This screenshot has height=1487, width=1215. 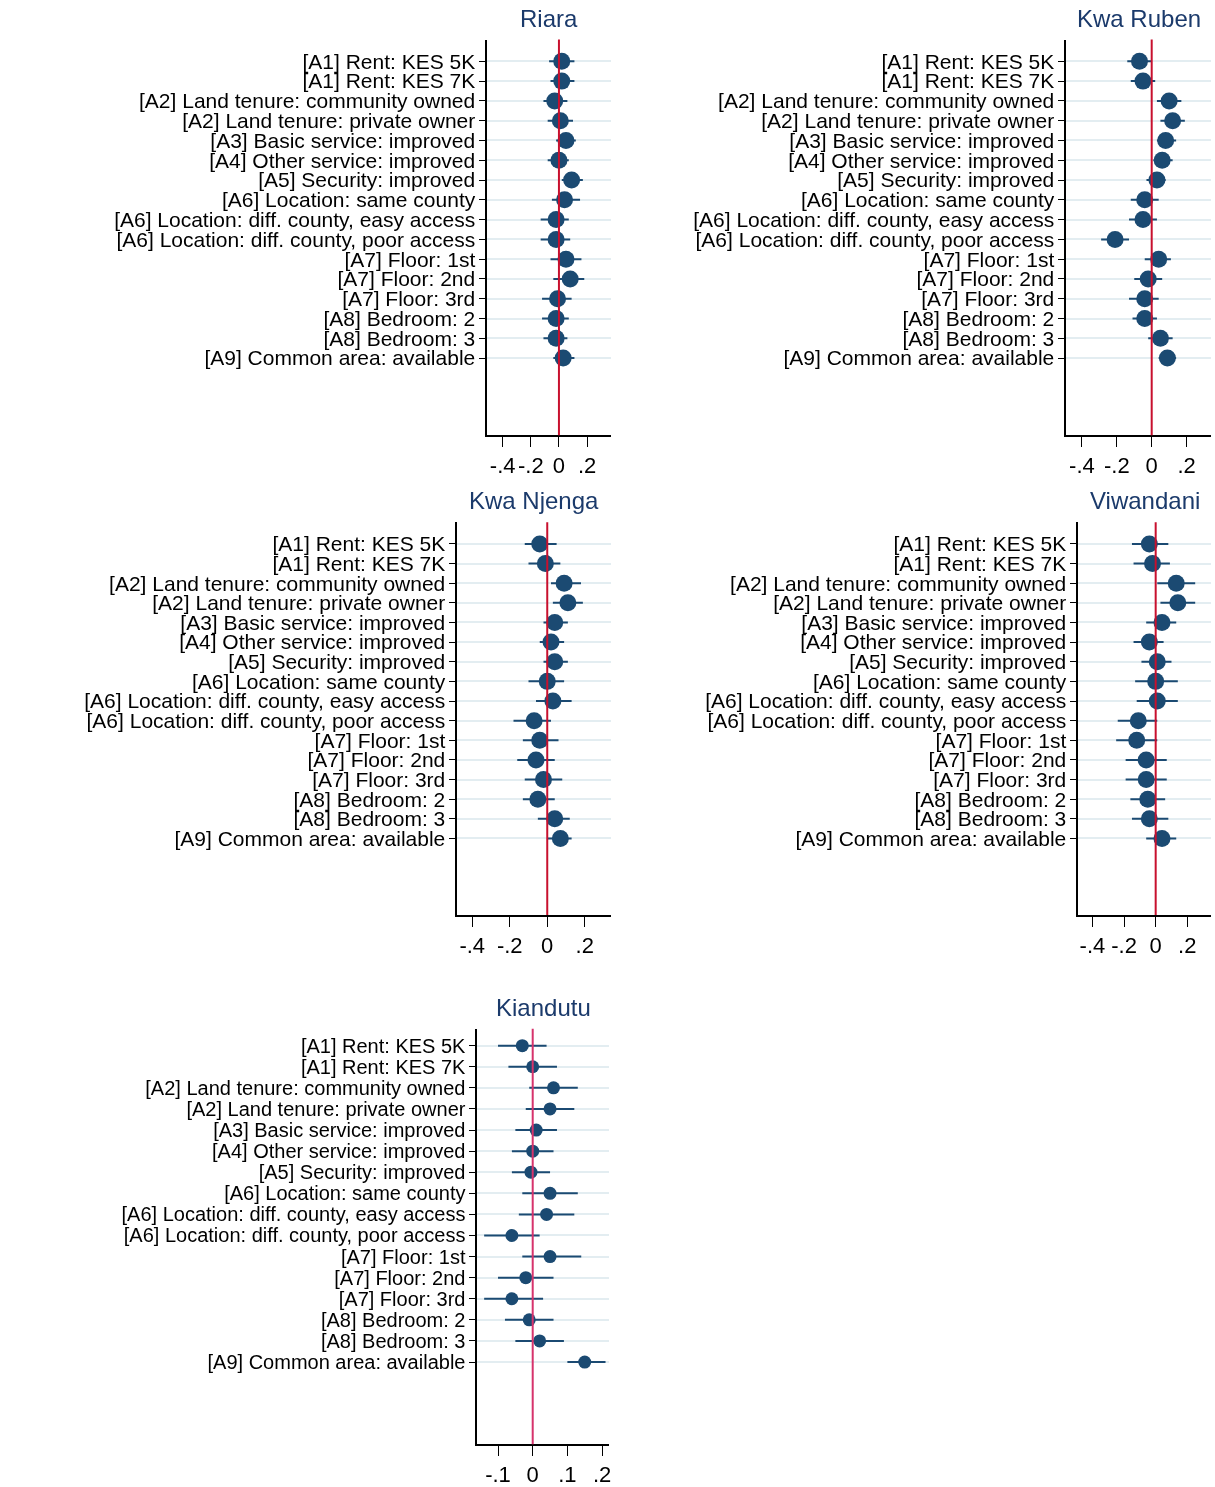 I want to click on y-tick-label: [A5] Security: improved, so click(x=362, y=1172).